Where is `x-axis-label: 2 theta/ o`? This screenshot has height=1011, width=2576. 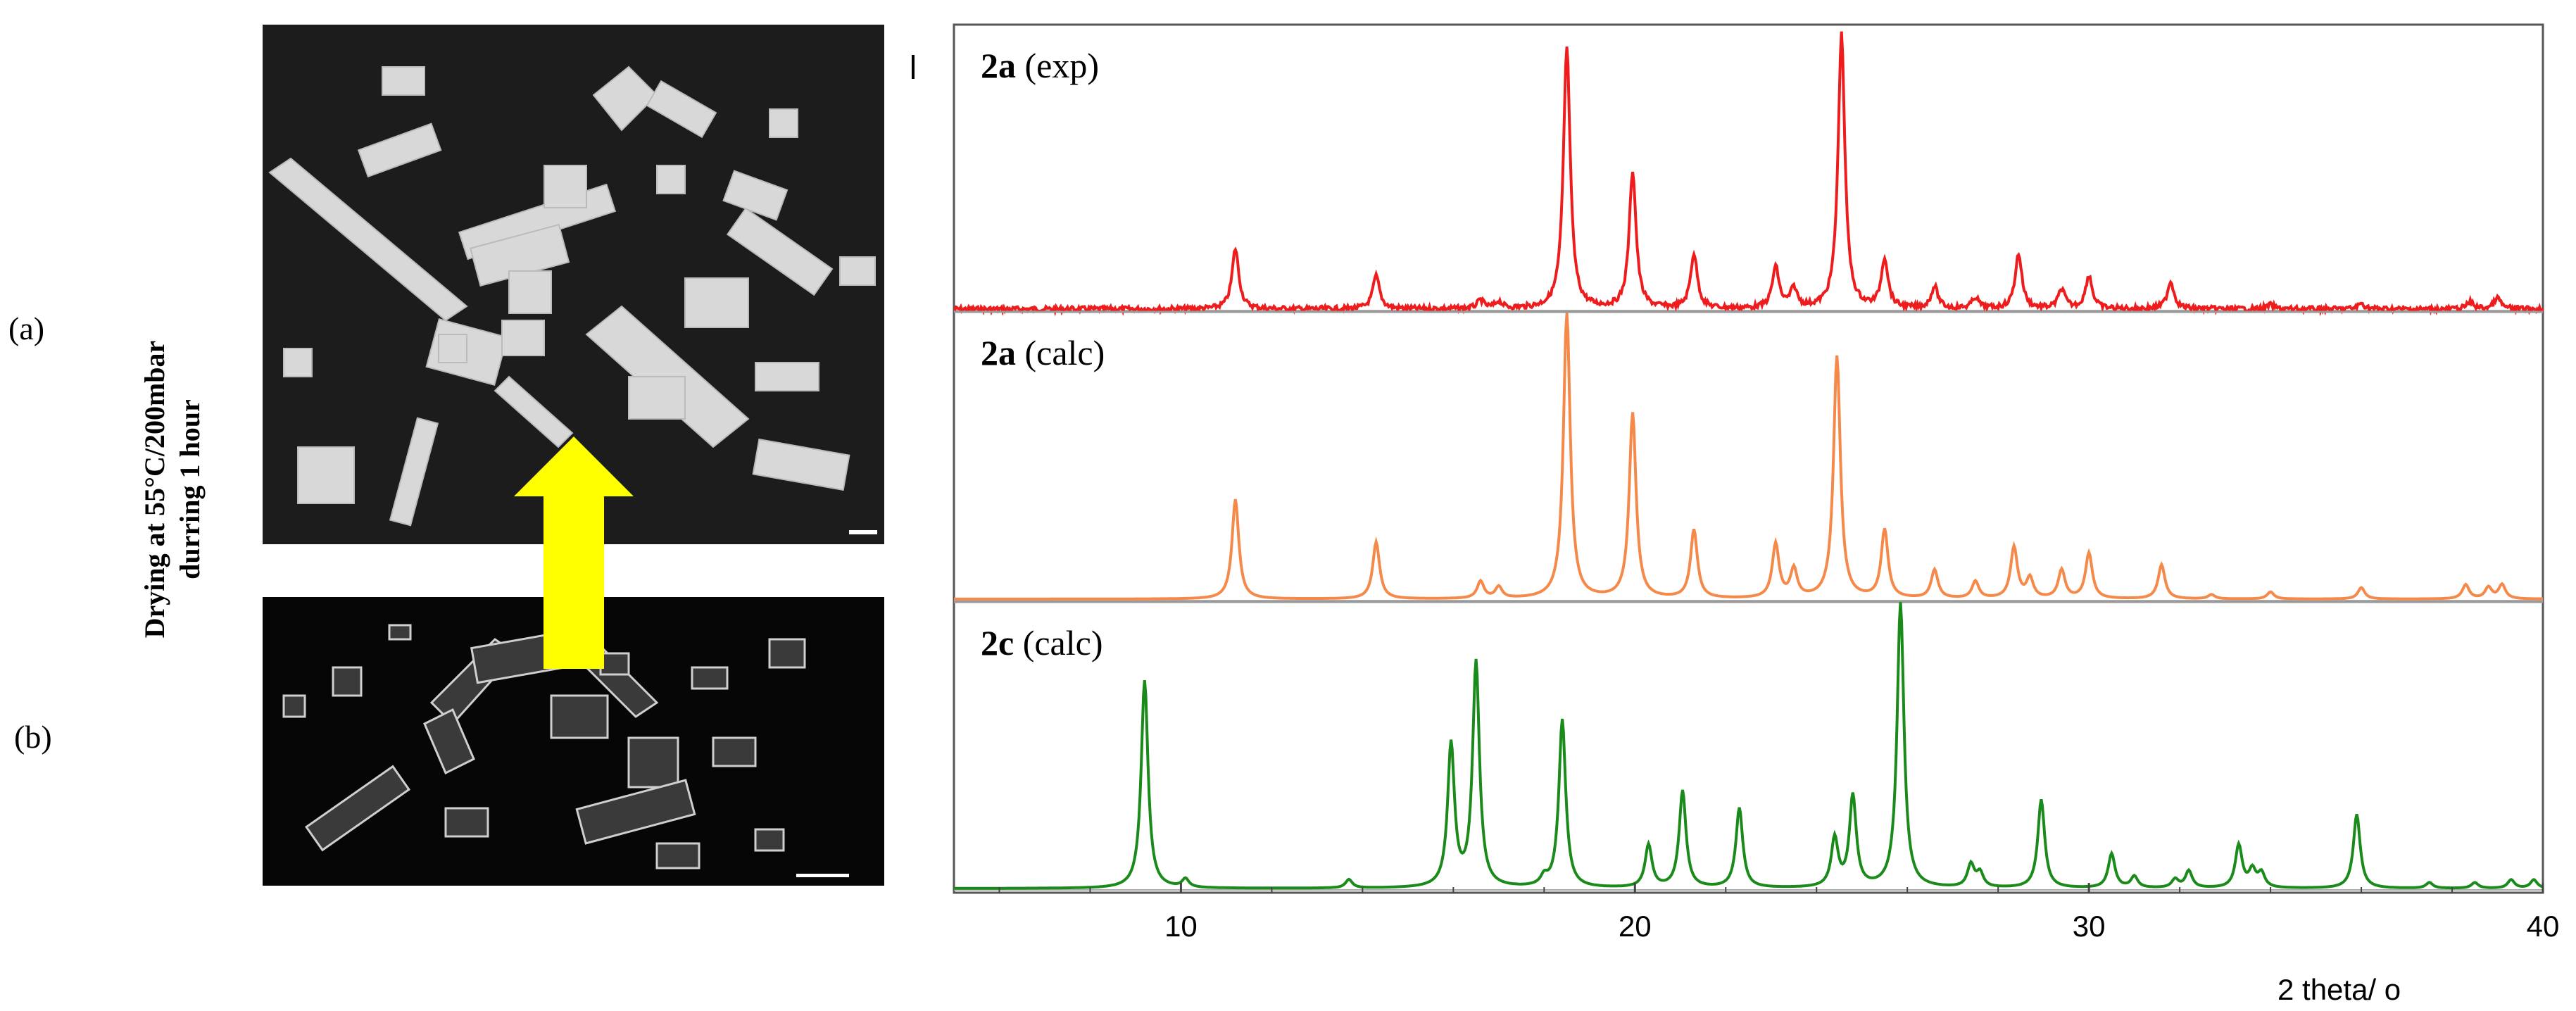 x-axis-label: 2 theta/ o is located at coordinates (2339, 989).